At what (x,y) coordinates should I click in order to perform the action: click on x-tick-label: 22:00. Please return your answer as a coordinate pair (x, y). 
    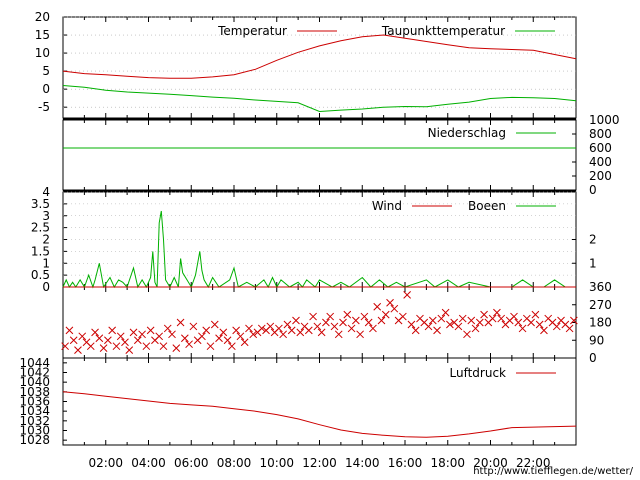
    Looking at the image, I should click on (533, 463).